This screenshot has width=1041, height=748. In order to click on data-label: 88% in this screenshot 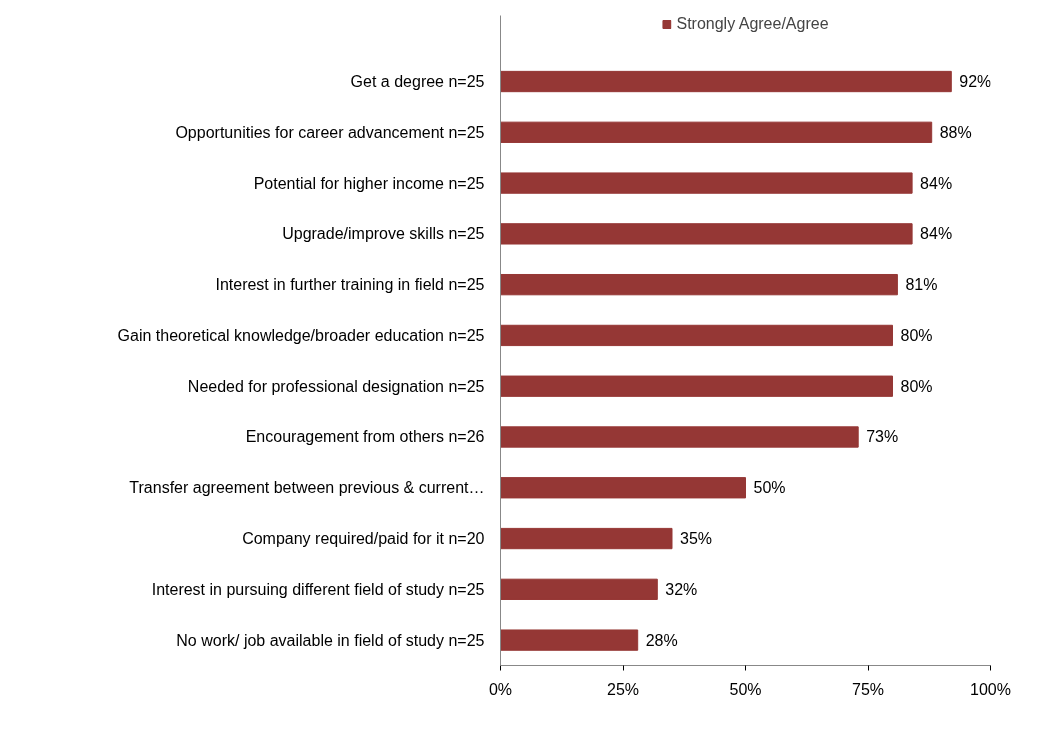, I will do `click(955, 132)`.